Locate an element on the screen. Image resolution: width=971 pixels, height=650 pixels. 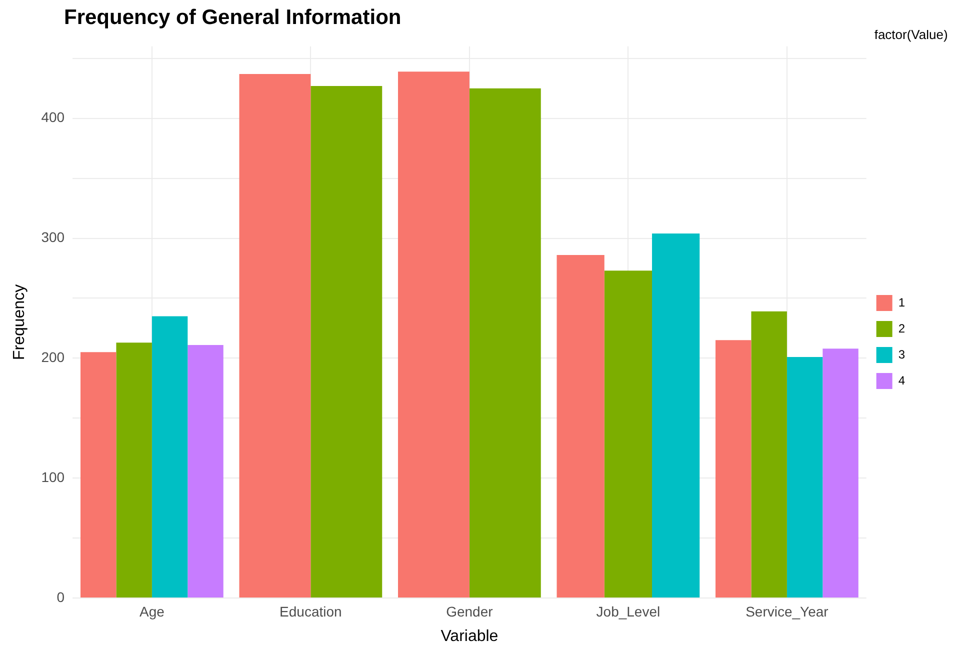
x-axis-title: Variable is located at coordinates (469, 636).